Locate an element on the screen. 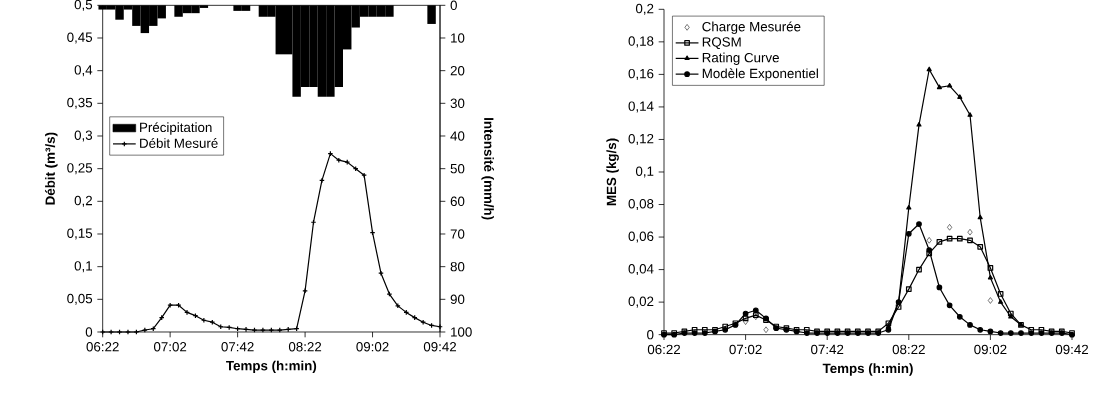 The height and width of the screenshot is (416, 1113). y-axis-title: MES (kg/s) is located at coordinates (612, 172).